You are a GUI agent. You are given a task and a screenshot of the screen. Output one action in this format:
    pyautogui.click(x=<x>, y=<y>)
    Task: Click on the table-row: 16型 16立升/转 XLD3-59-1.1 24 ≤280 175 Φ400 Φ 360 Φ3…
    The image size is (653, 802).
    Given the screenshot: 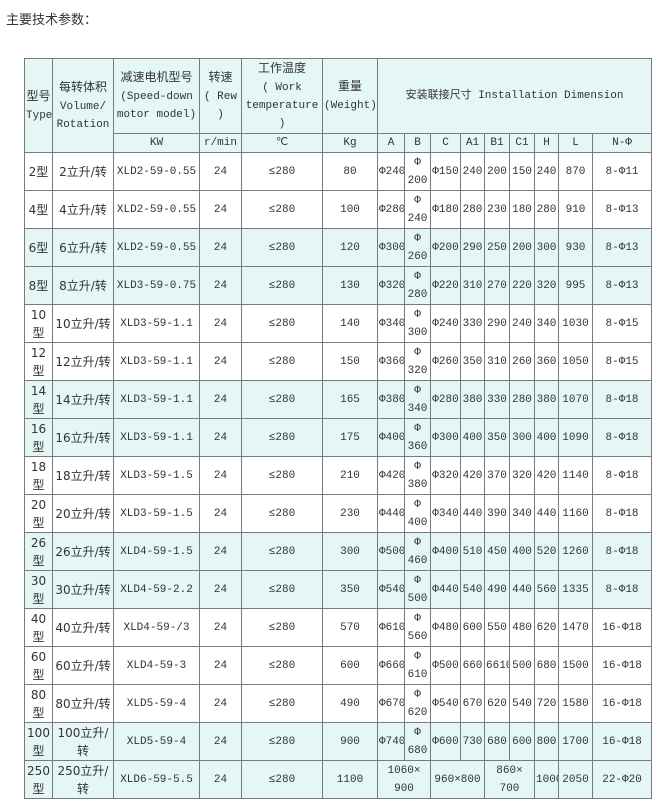 What is the action you would take?
    pyautogui.click(x=338, y=437)
    